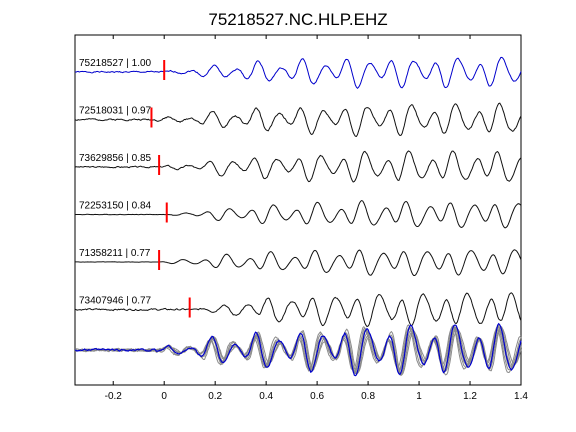 The width and height of the screenshot is (576, 432). I want to click on x-tick-label: 0.4, so click(266, 396).